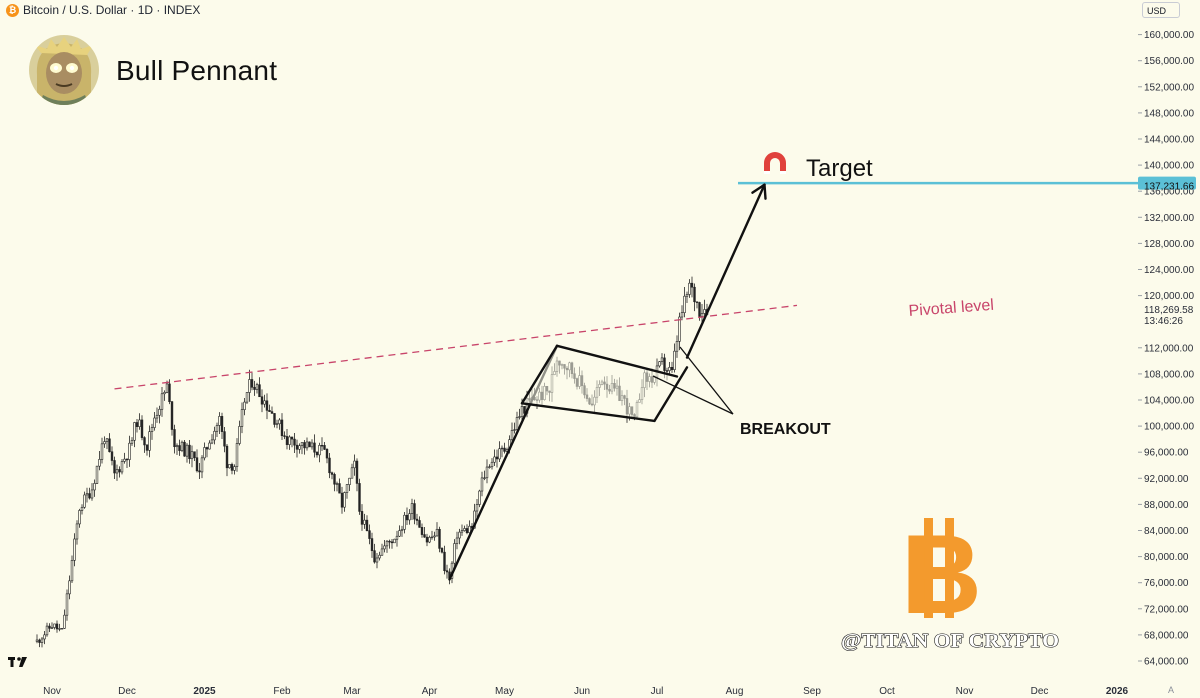 The width and height of the screenshot is (1200, 698). I want to click on pennant-breakout-leg, so click(671, 394).